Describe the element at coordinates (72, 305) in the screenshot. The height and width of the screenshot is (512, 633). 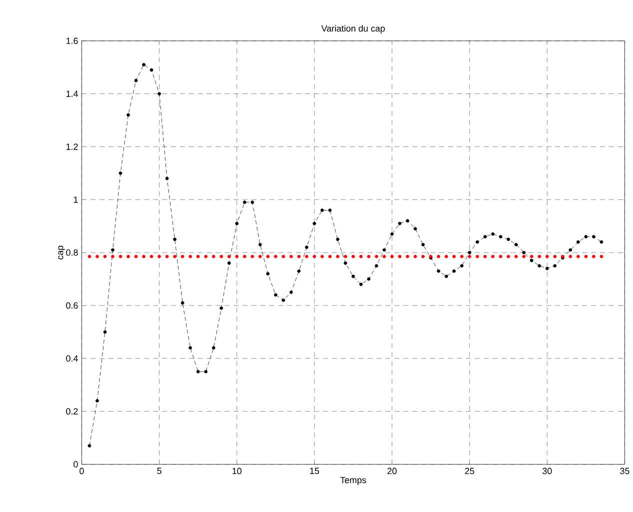
I see `y-tick-label: 0.6` at that location.